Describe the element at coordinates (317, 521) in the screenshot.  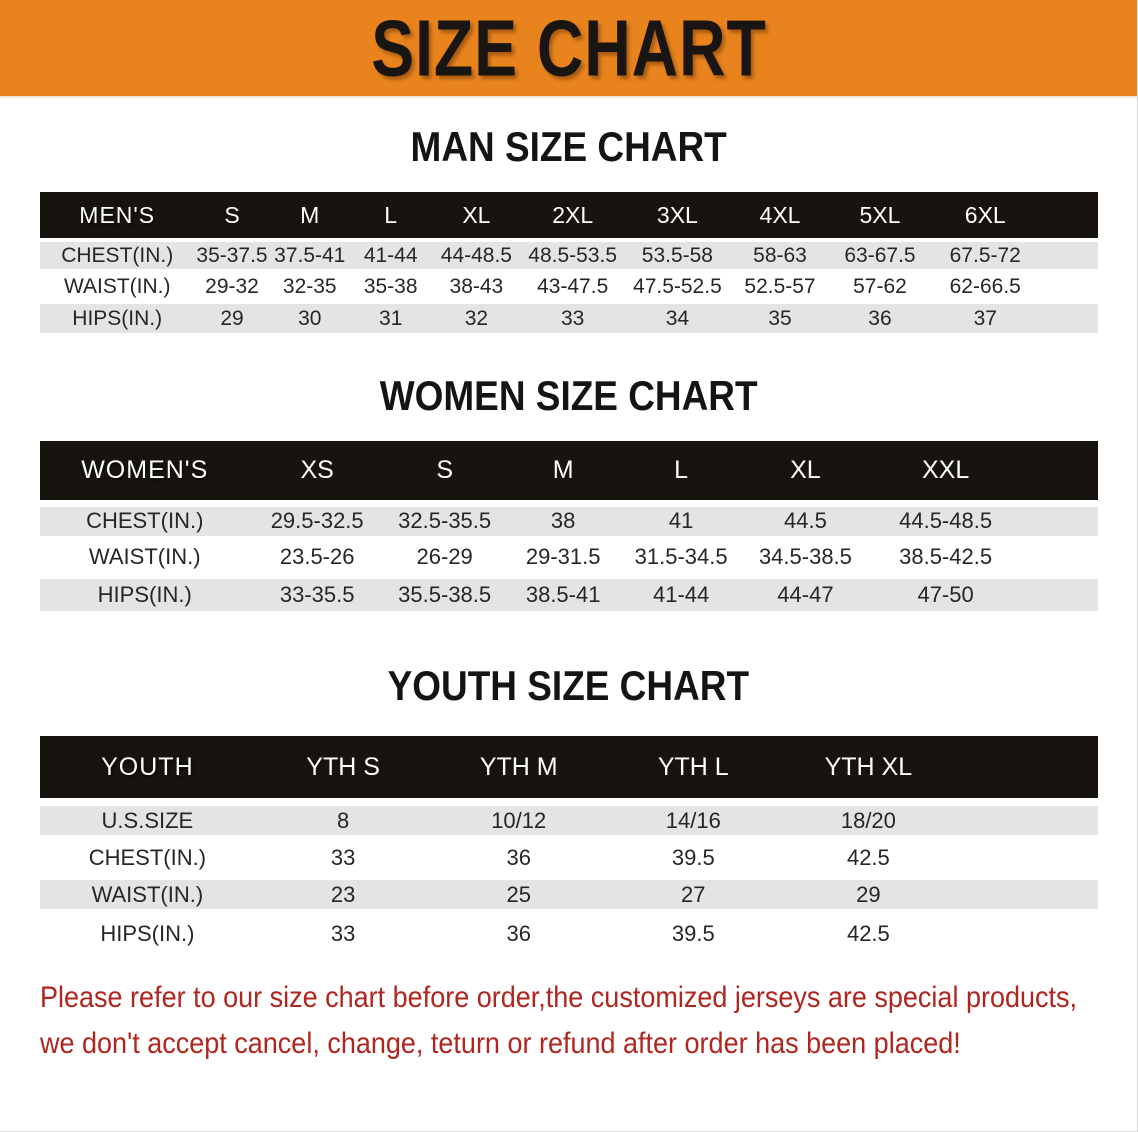
I see `size-cell: 29.5-32.5` at that location.